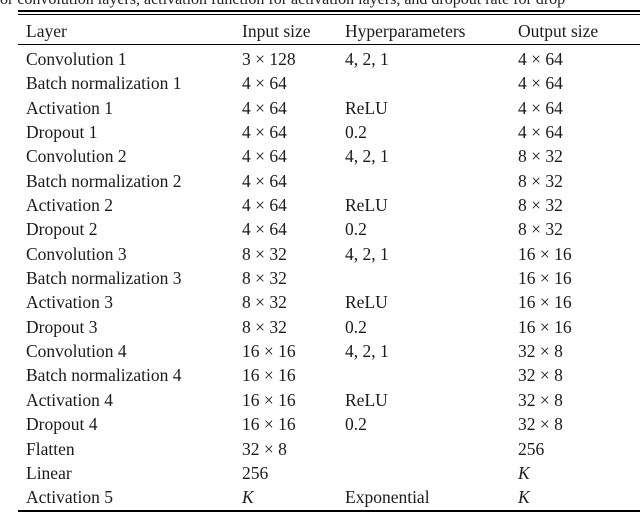  Describe the element at coordinates (76, 351) in the screenshot. I see `table-cell: Convolution 4` at that location.